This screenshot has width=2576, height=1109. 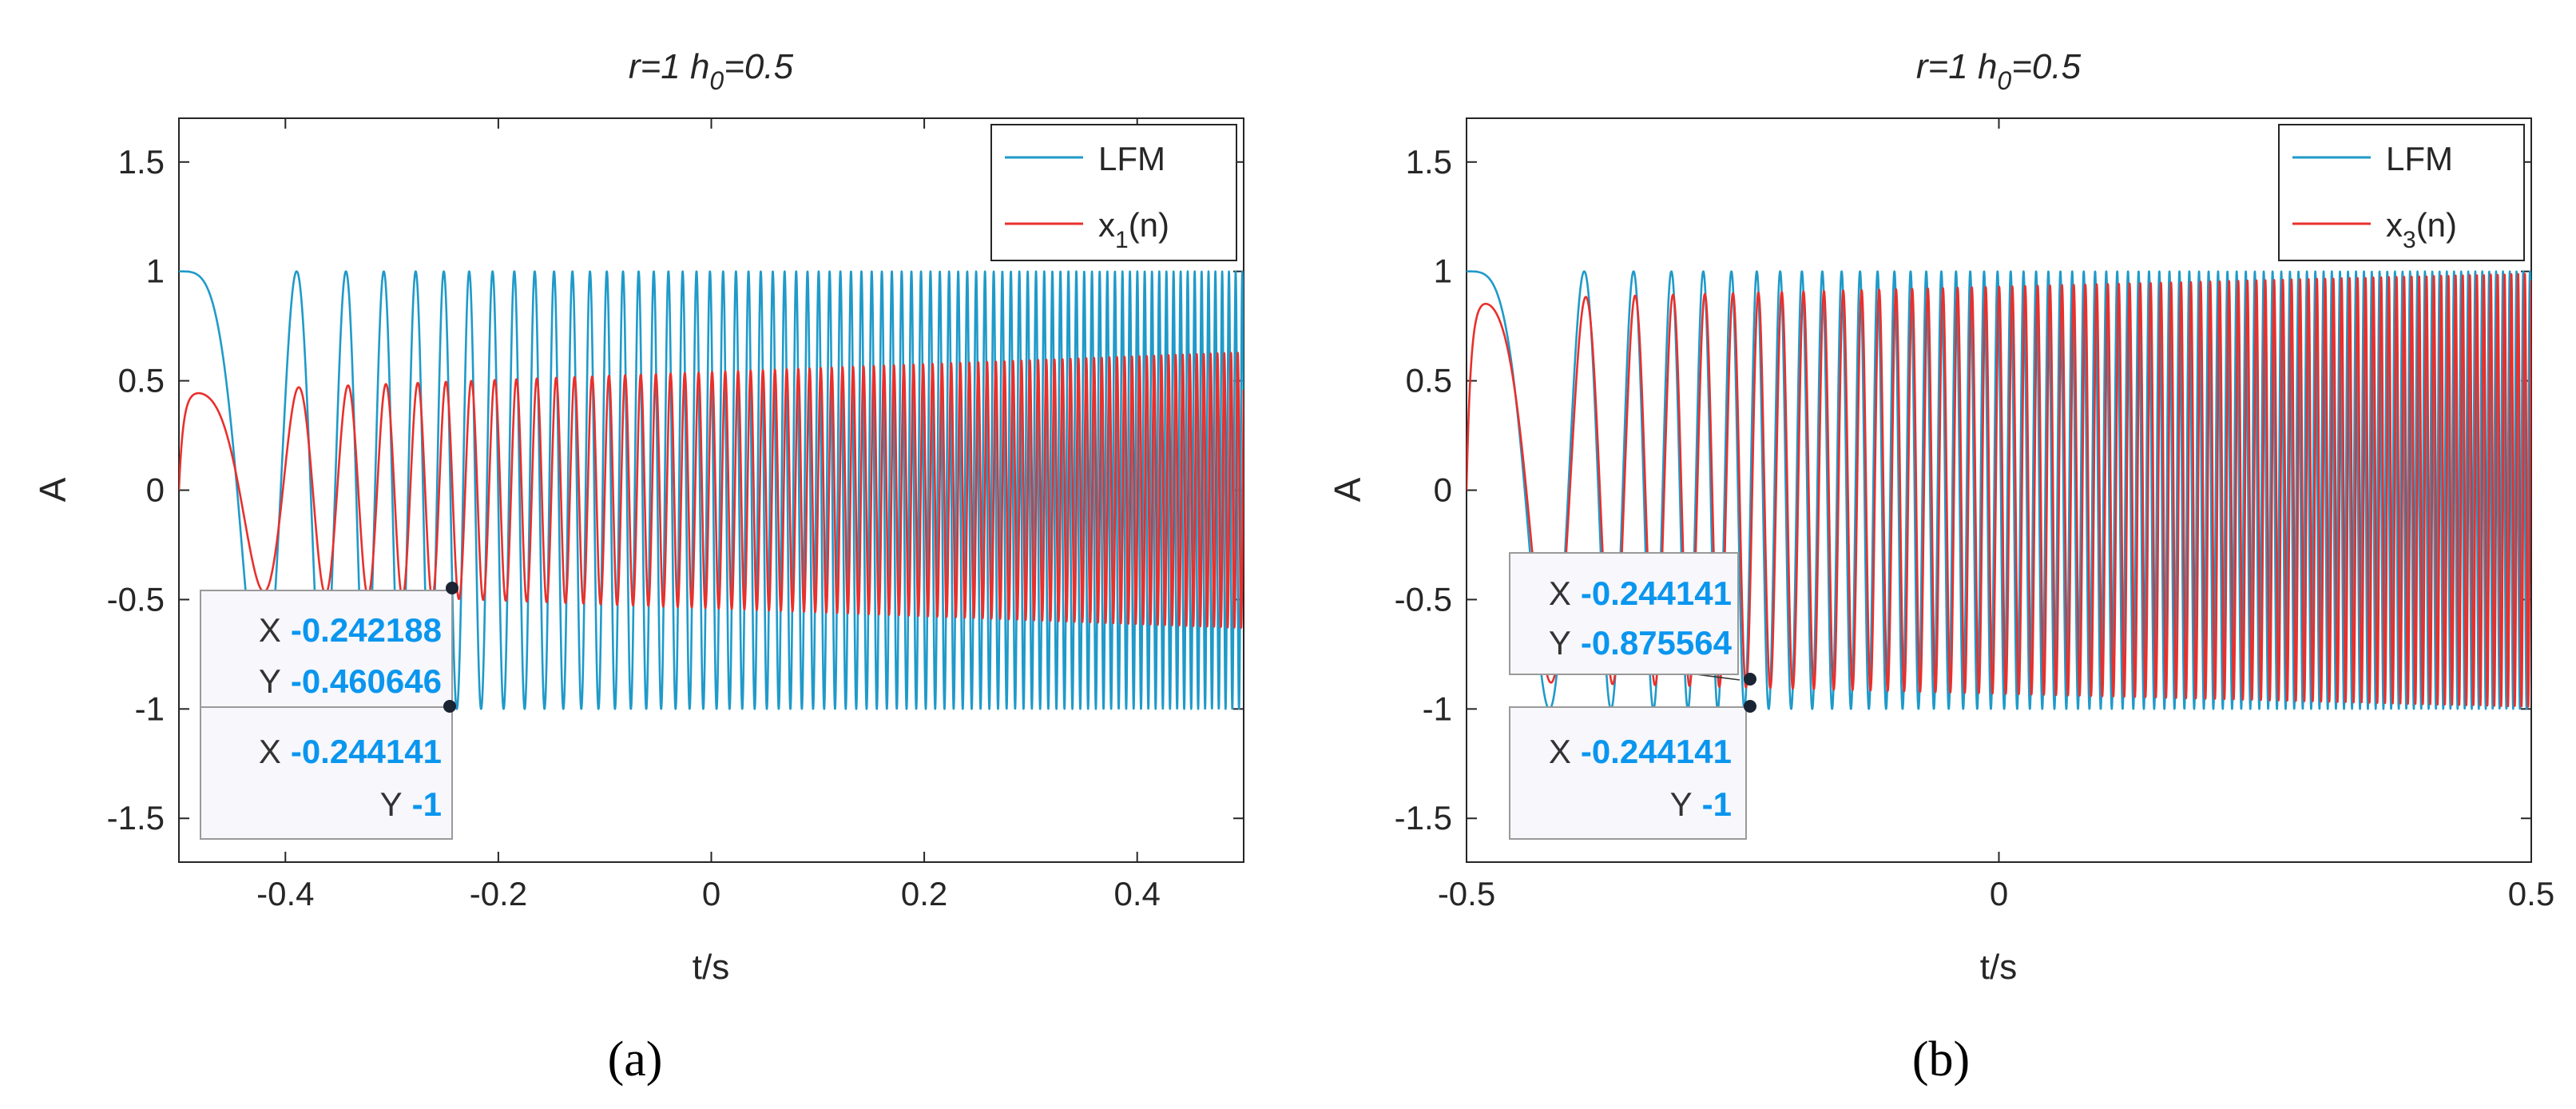 I want to click on x-tick-label: -0.4, so click(x=285, y=894).